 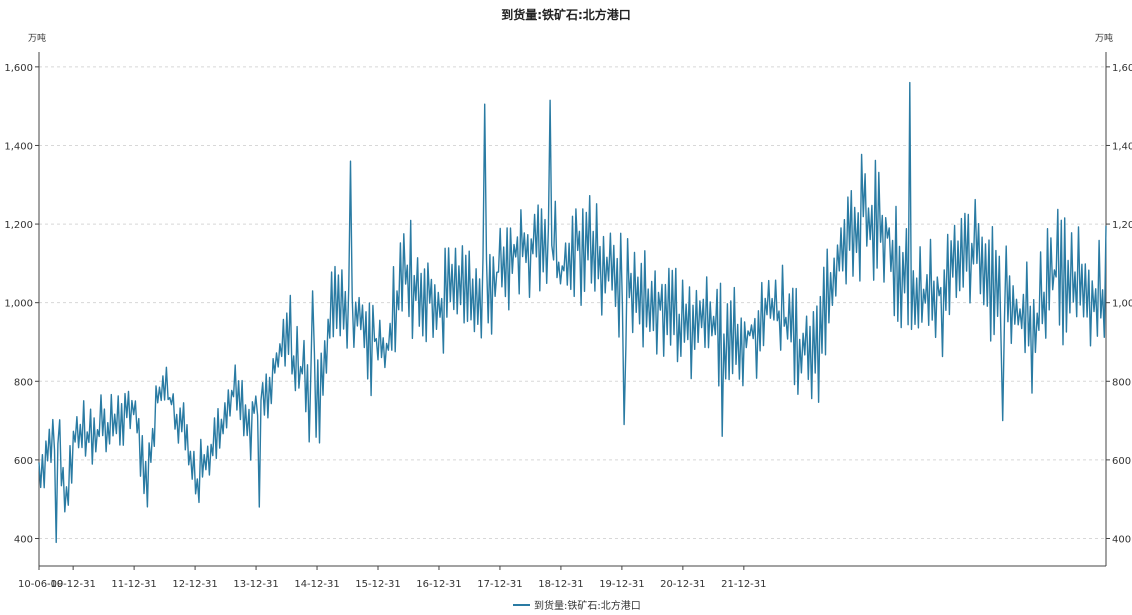 I want to click on right-axis-unit: 万吨, so click(x=1104, y=38).